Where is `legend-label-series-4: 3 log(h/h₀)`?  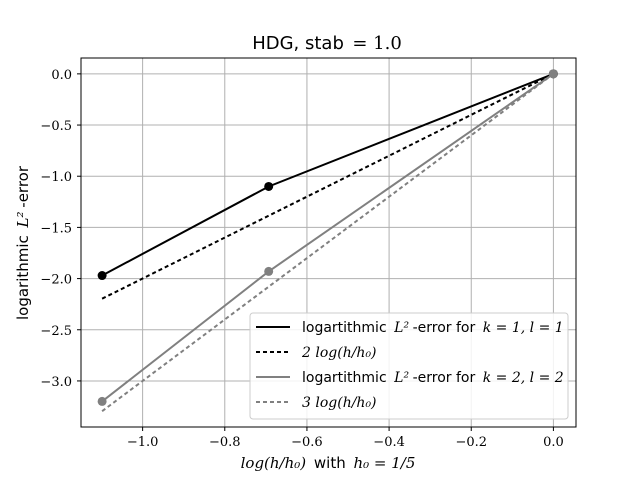
legend-label-series-4: 3 log(h/h₀) is located at coordinates (339, 403).